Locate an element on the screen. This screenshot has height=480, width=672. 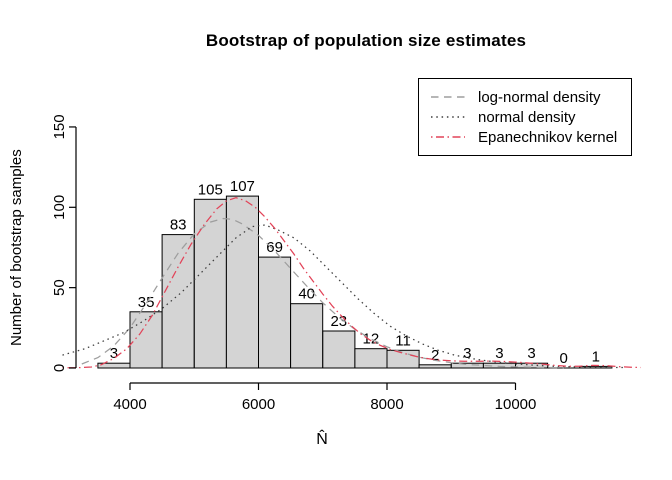
x-axis-label: N̂ is located at coordinates (322, 439).